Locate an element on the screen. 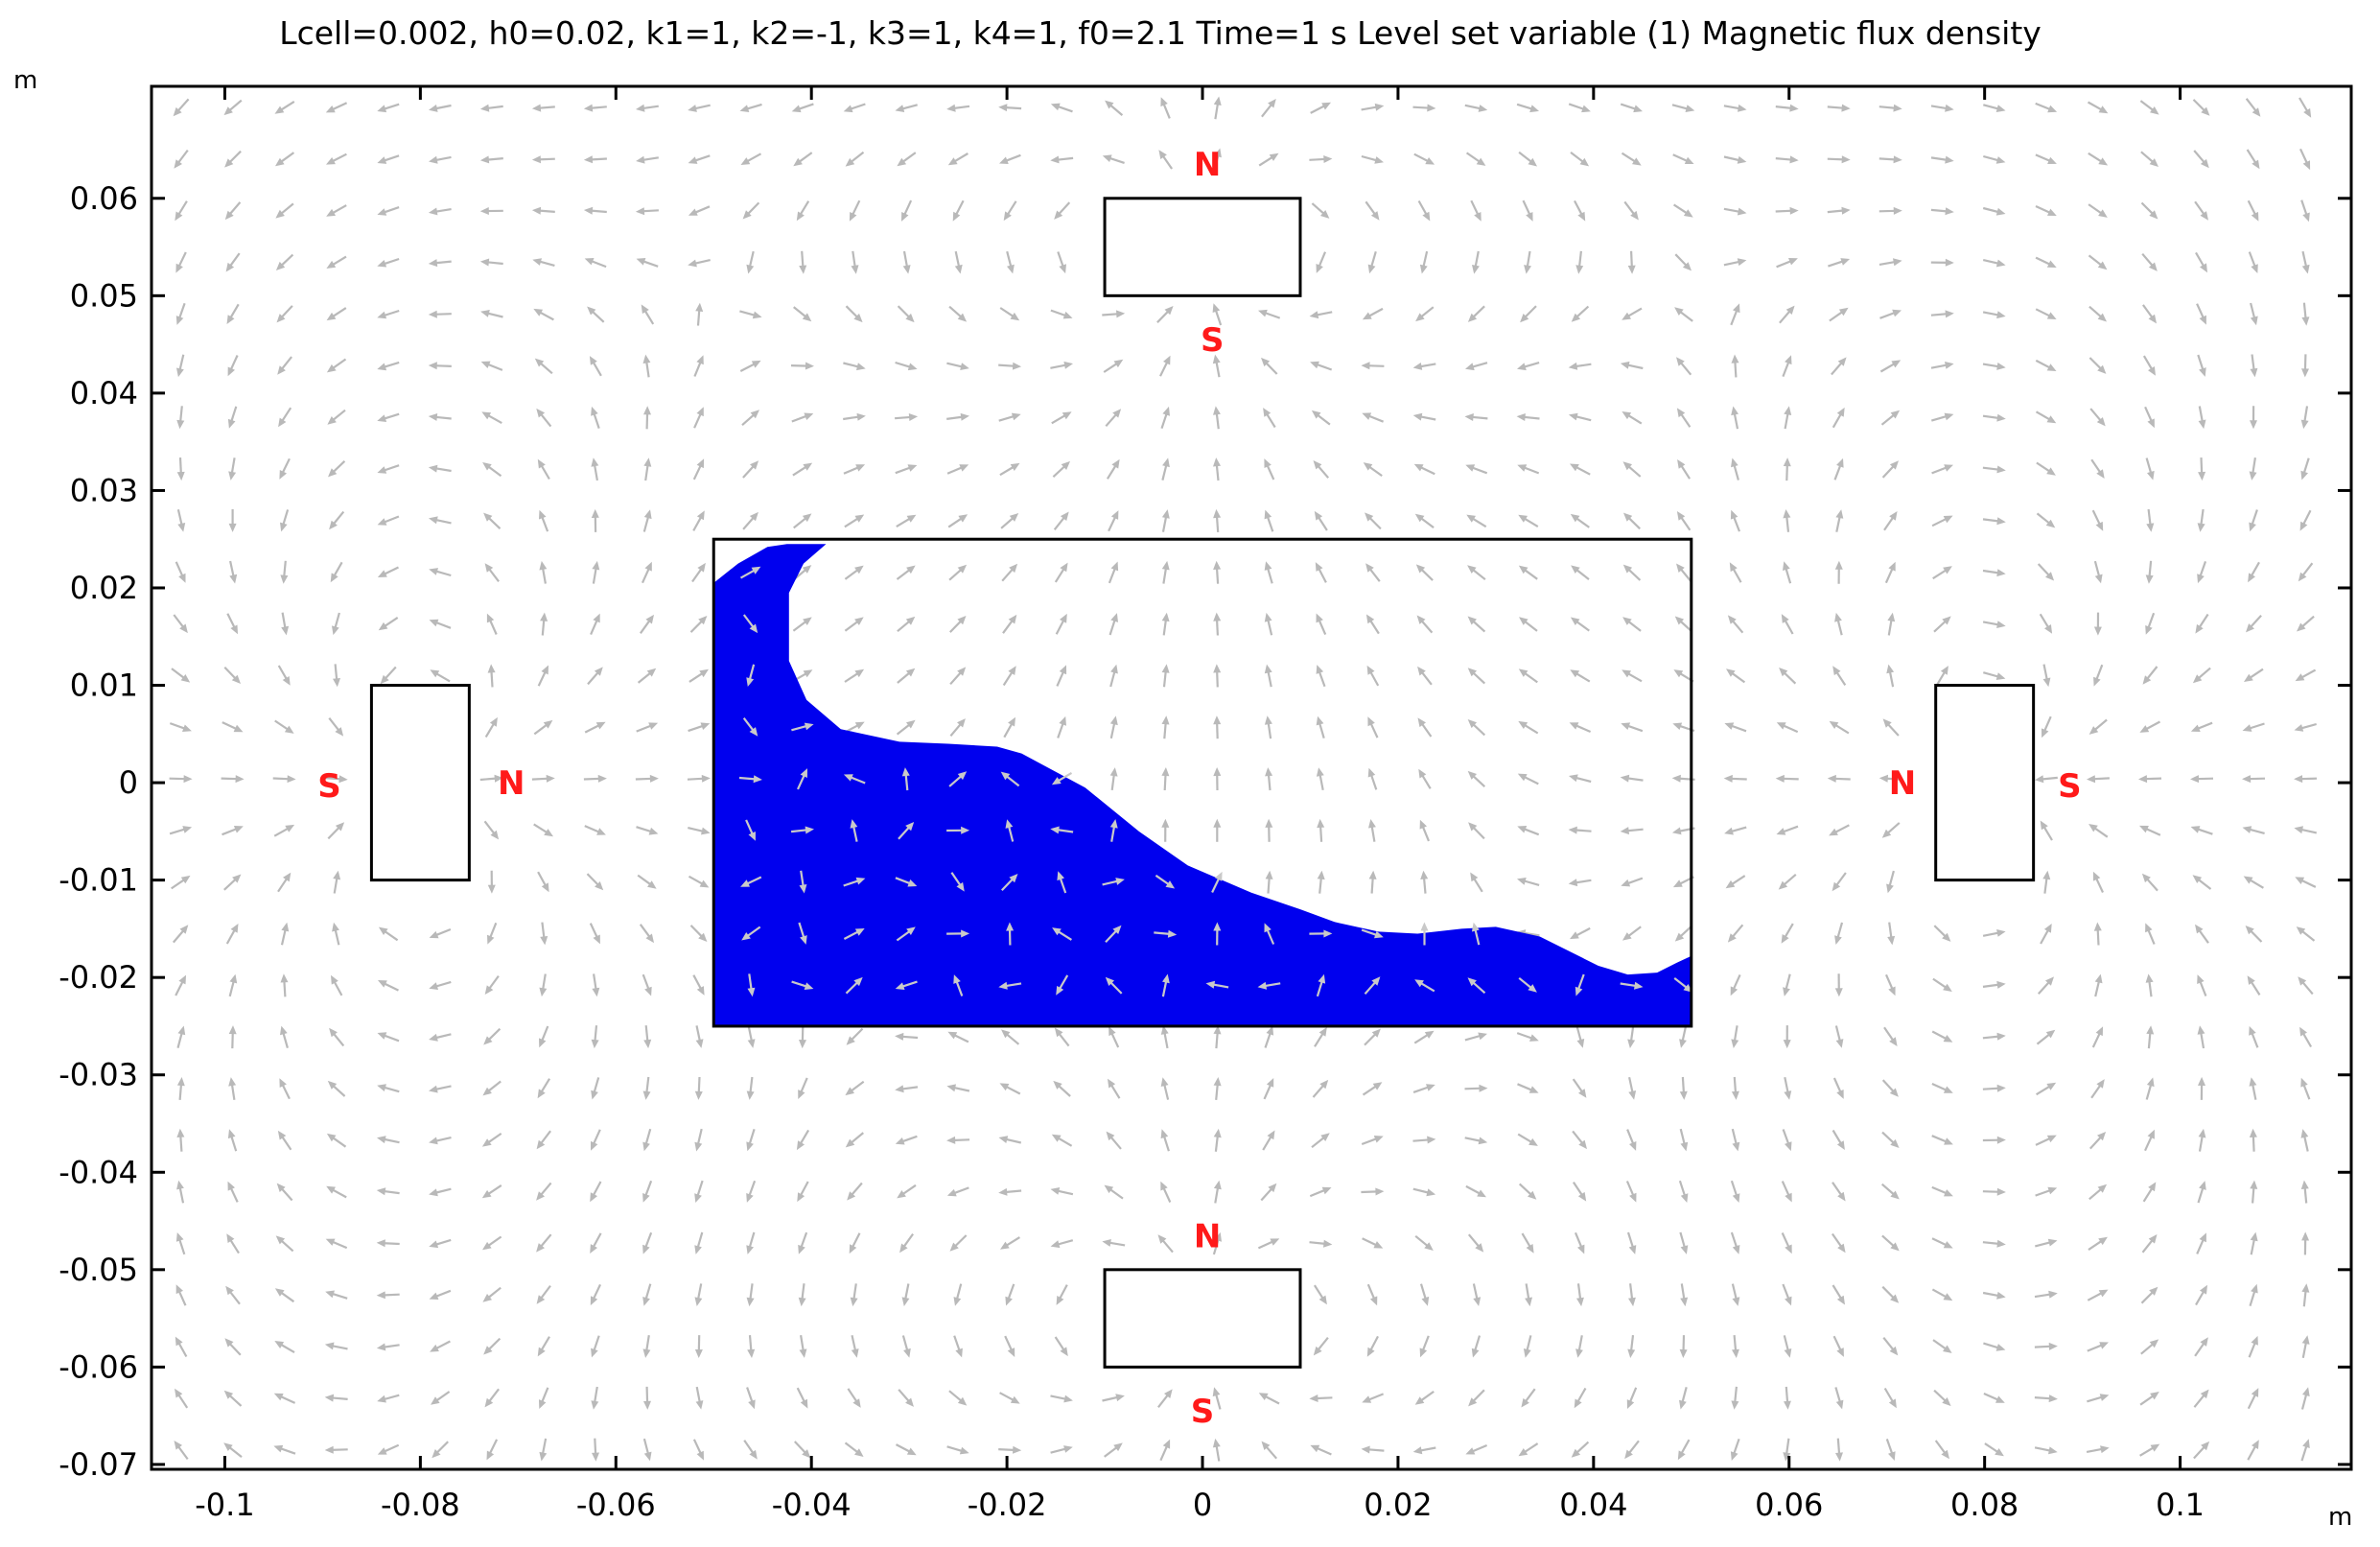 This screenshot has width=2380, height=1547. pole-label-s: S is located at coordinates (1213, 341).